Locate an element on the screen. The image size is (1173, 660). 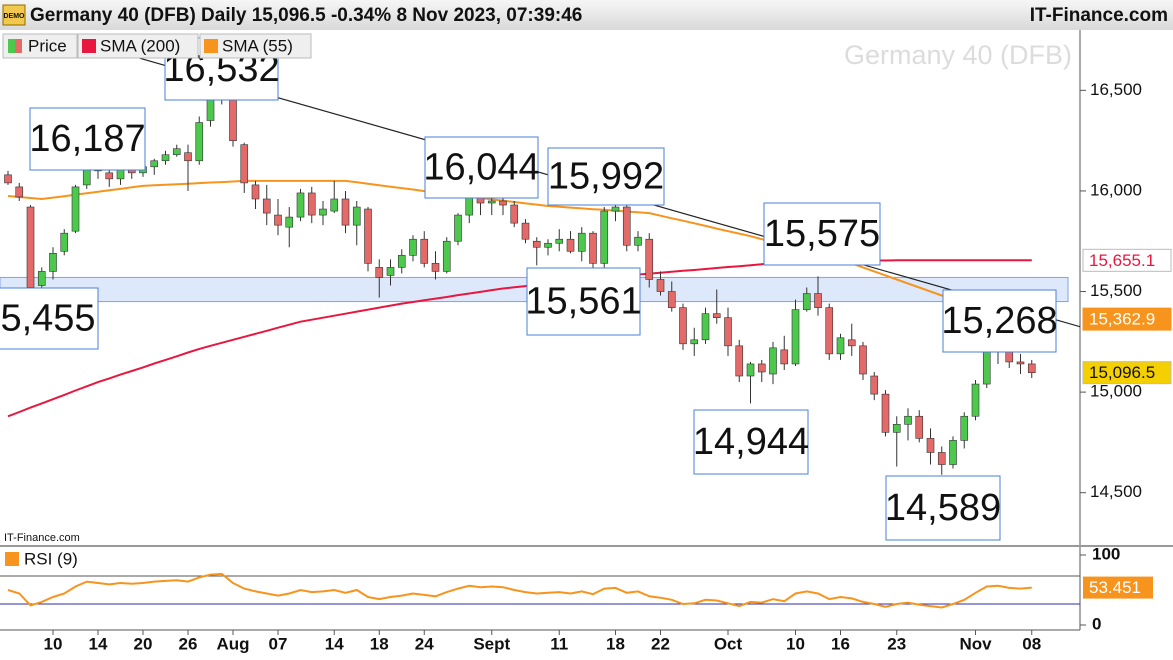
rsi-line is located at coordinates (519, 590).